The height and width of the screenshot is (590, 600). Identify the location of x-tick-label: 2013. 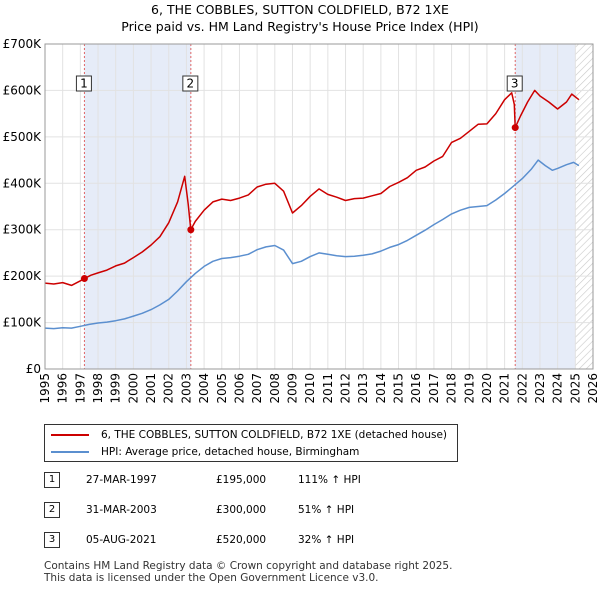
(363, 388).